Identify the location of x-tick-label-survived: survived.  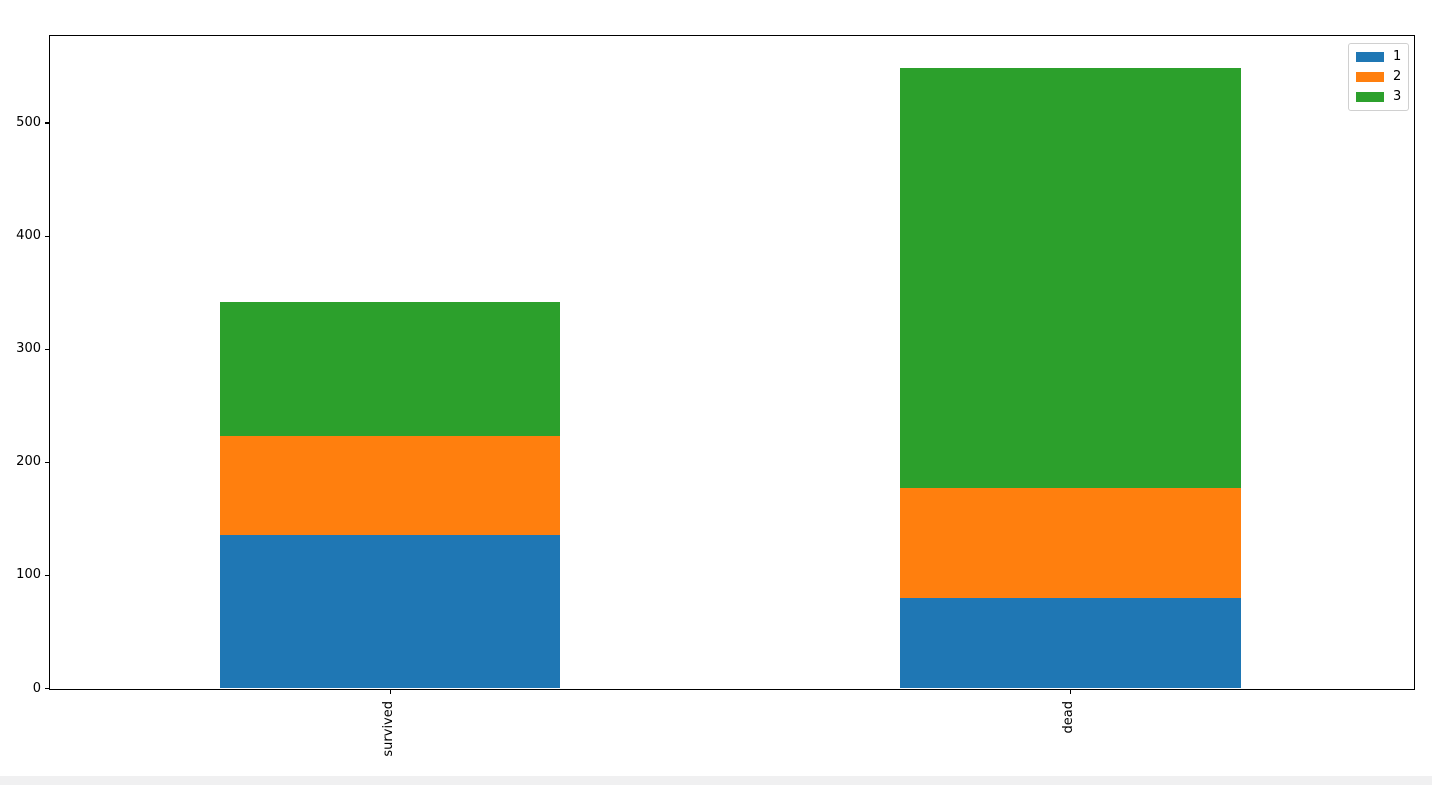
(389, 728).